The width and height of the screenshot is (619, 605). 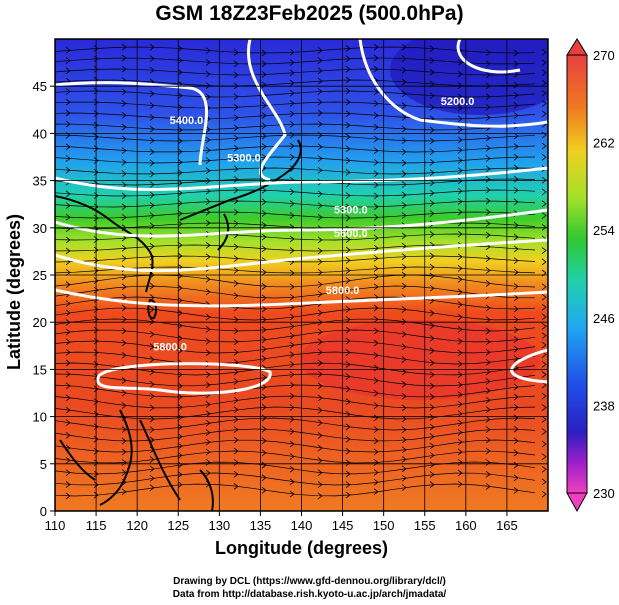 What do you see at coordinates (351, 234) in the screenshot?
I see `contour-label: 5600.0` at bounding box center [351, 234].